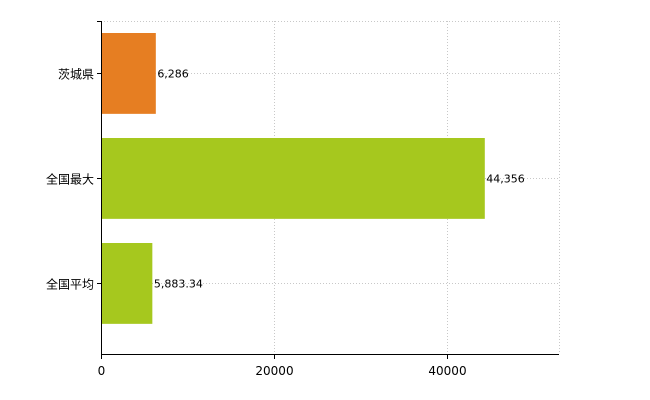 The height and width of the screenshot is (400, 650). What do you see at coordinates (274, 371) in the screenshot?
I see `x-tick-label-1: 20000` at bounding box center [274, 371].